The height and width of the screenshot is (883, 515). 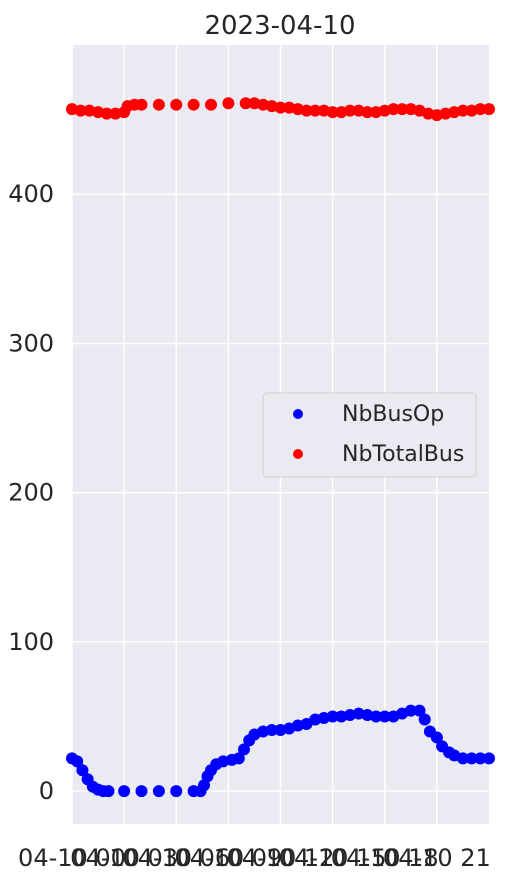 What do you see at coordinates (403, 454) in the screenshot?
I see `legend-label-nbtotalbus: NbTotalBus` at bounding box center [403, 454].